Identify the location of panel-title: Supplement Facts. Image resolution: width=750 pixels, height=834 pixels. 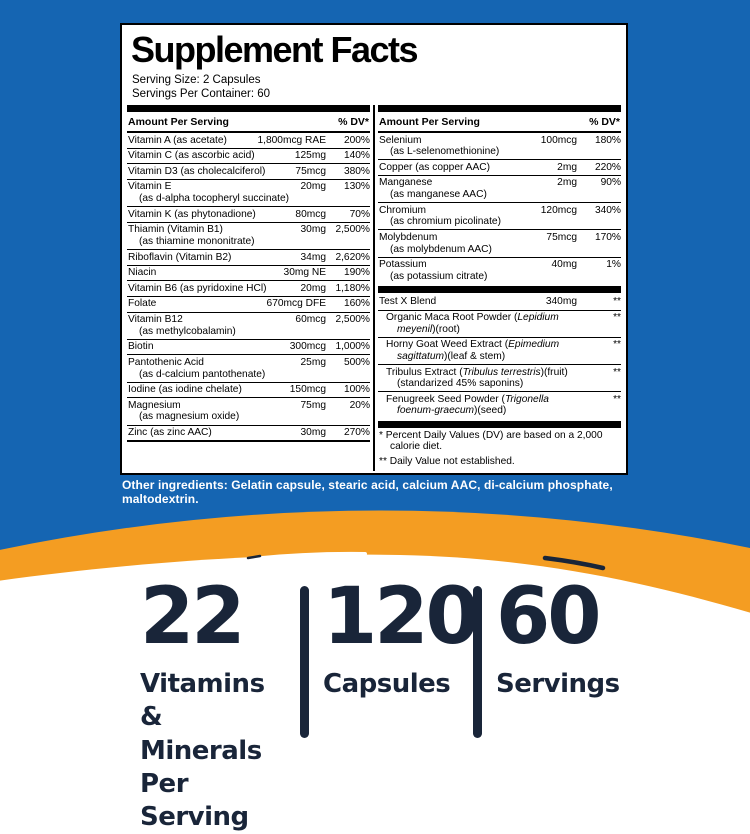
(275, 49).